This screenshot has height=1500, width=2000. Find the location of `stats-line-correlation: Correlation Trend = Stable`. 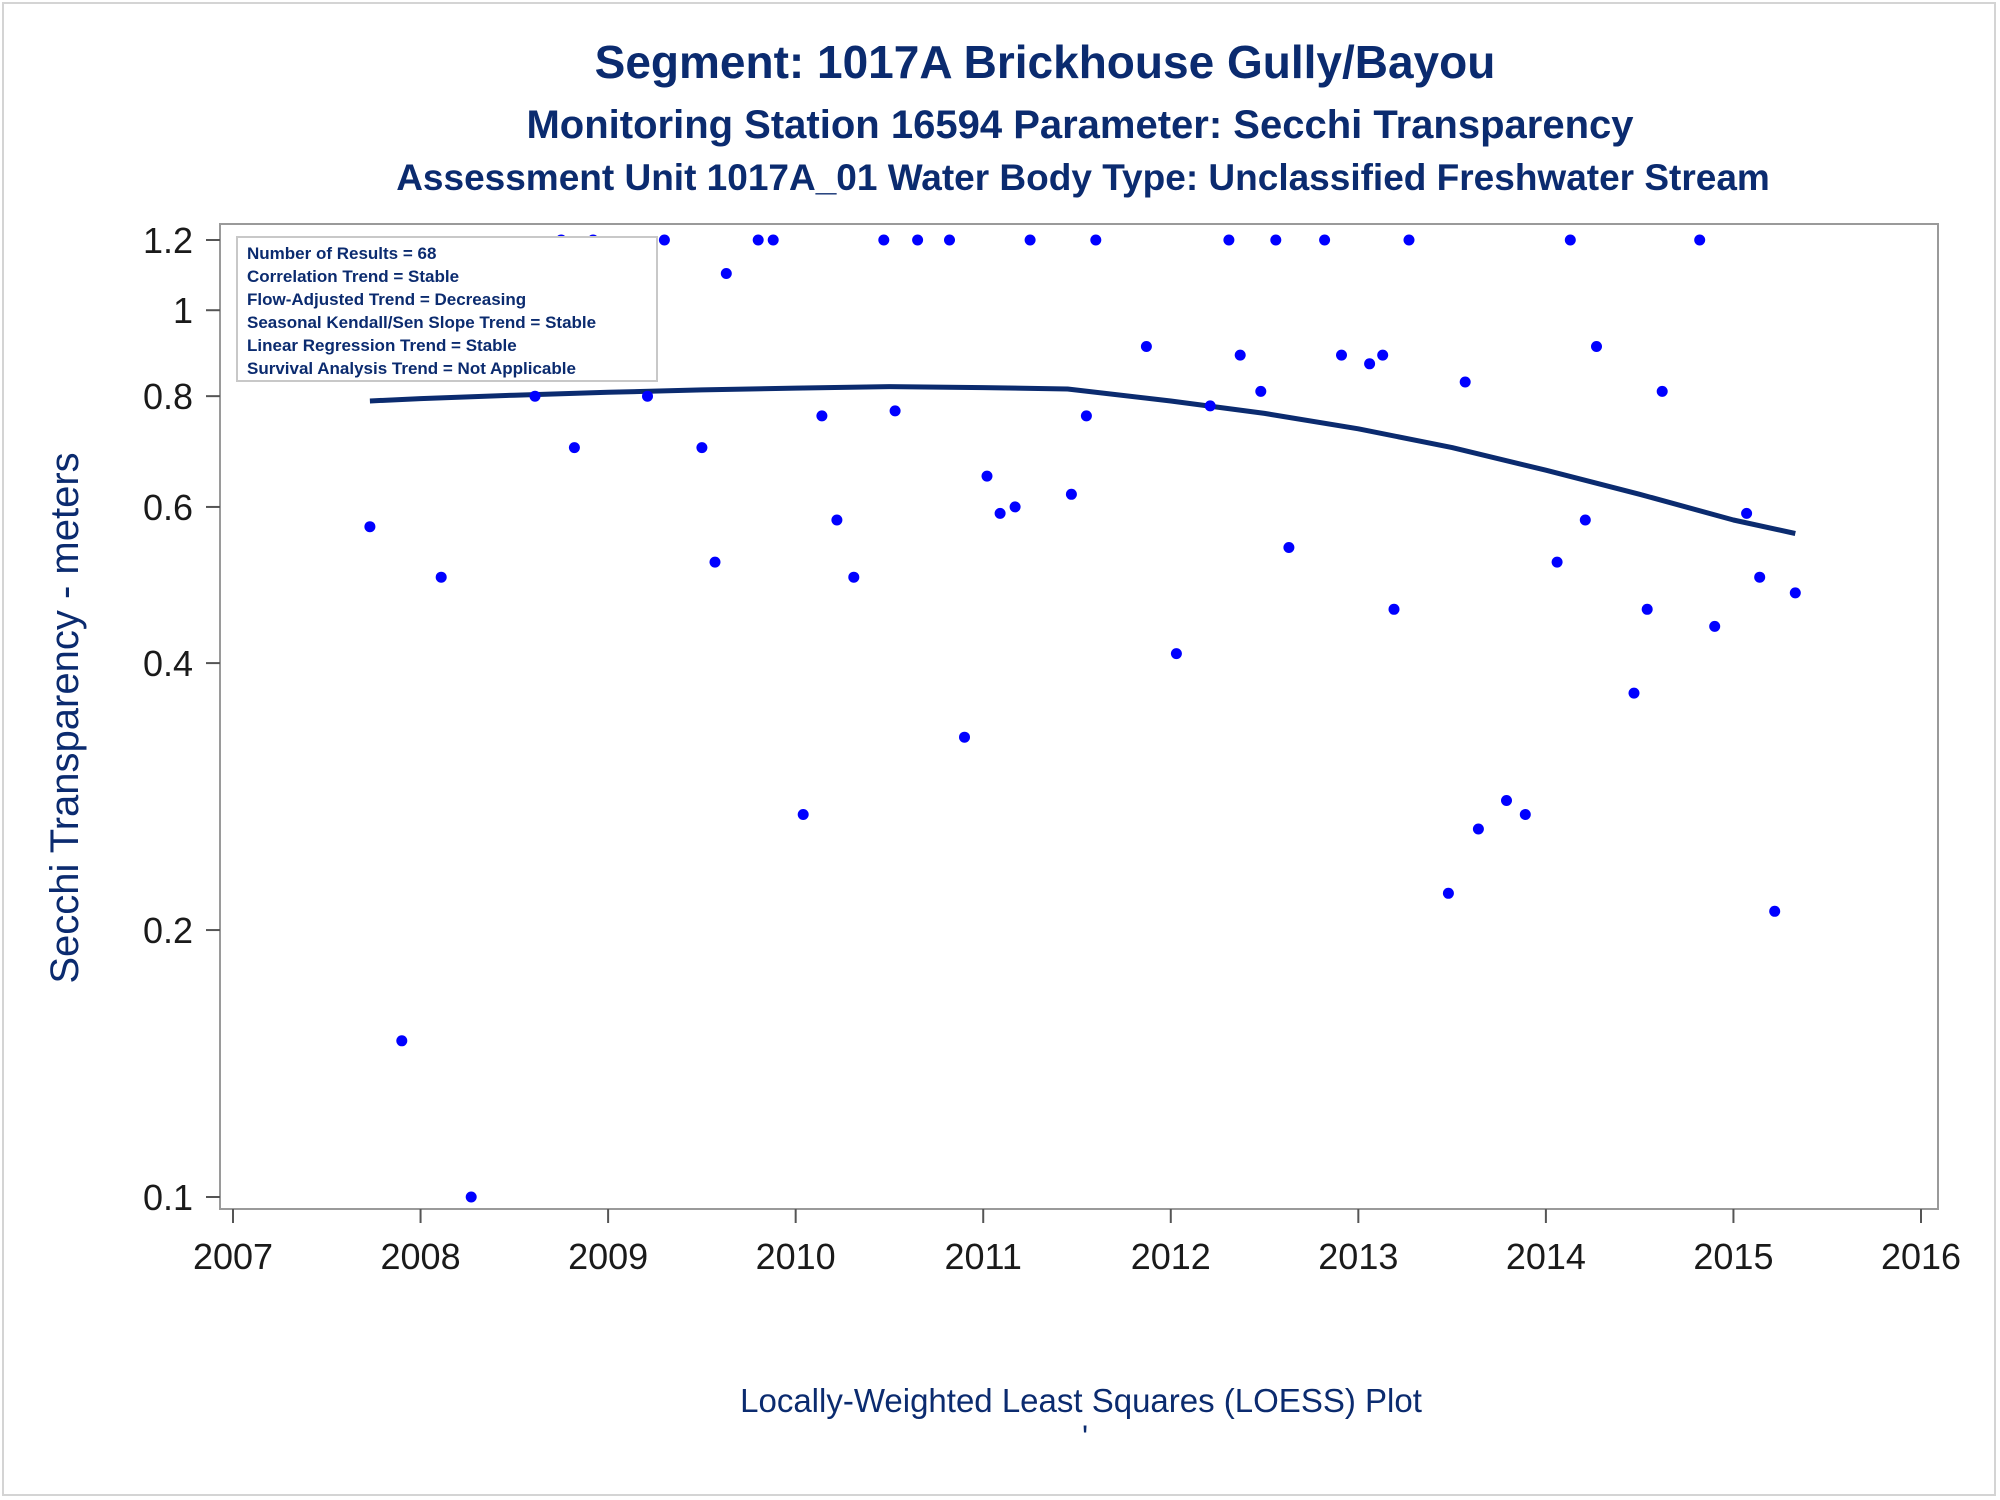

stats-line-correlation: Correlation Trend = Stable is located at coordinates (353, 276).